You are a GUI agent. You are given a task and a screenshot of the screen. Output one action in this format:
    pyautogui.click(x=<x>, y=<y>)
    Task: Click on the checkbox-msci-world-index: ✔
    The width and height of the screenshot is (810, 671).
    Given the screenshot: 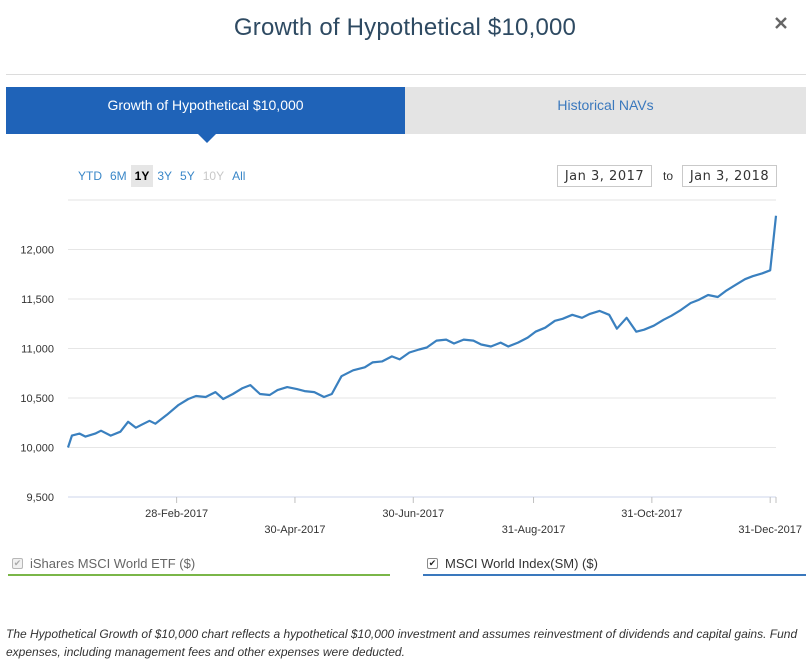 What is the action you would take?
    pyautogui.click(x=432, y=563)
    